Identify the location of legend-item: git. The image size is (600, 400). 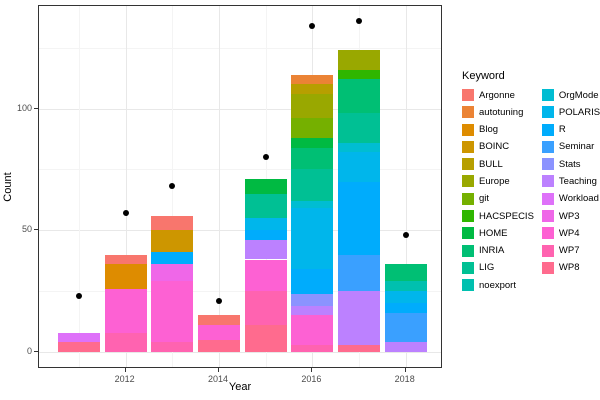
(498, 198).